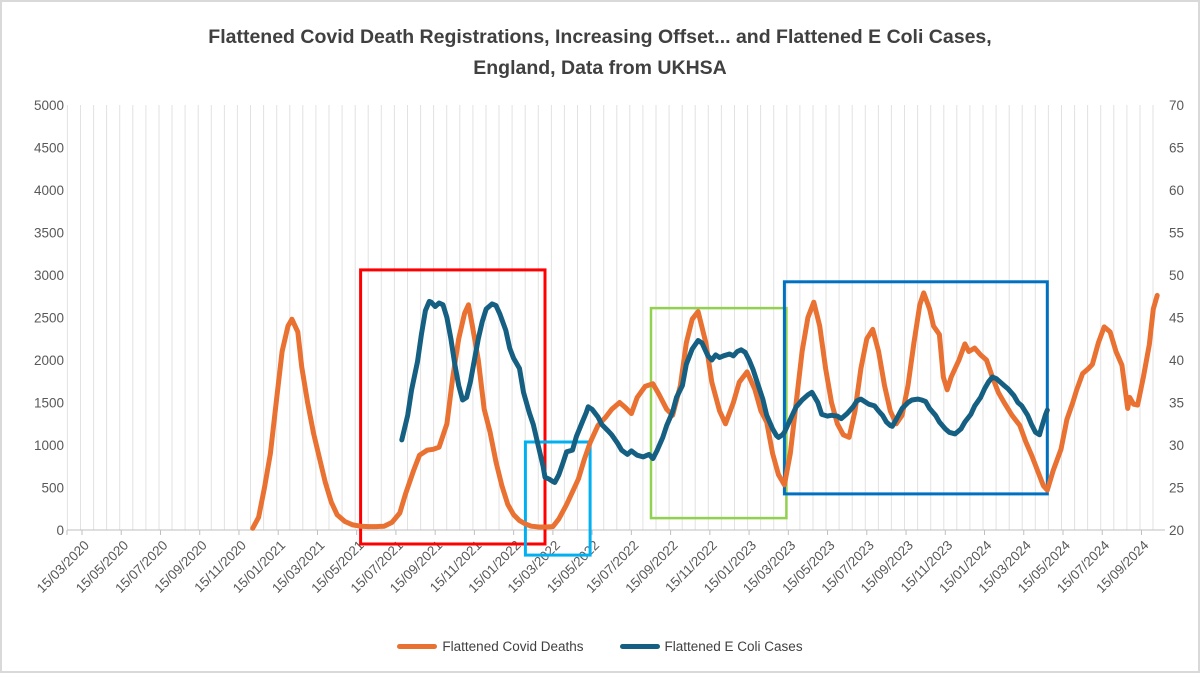  Describe the element at coordinates (453, 407) in the screenshot. I see `red-box` at that location.